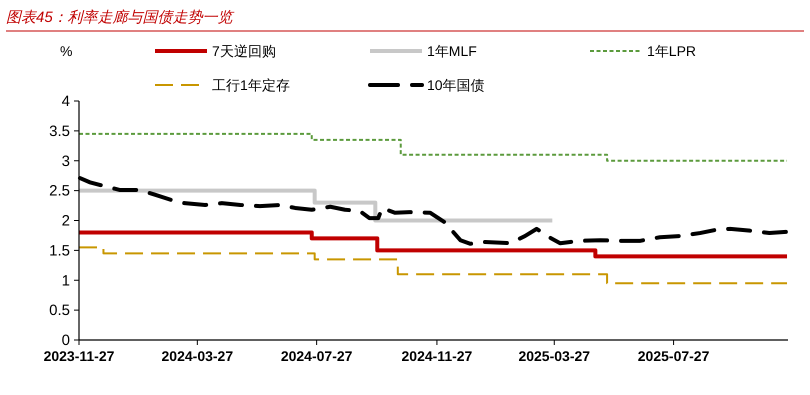 This screenshot has height=395, width=810. I want to click on y-tick-label: 3, so click(66, 161).